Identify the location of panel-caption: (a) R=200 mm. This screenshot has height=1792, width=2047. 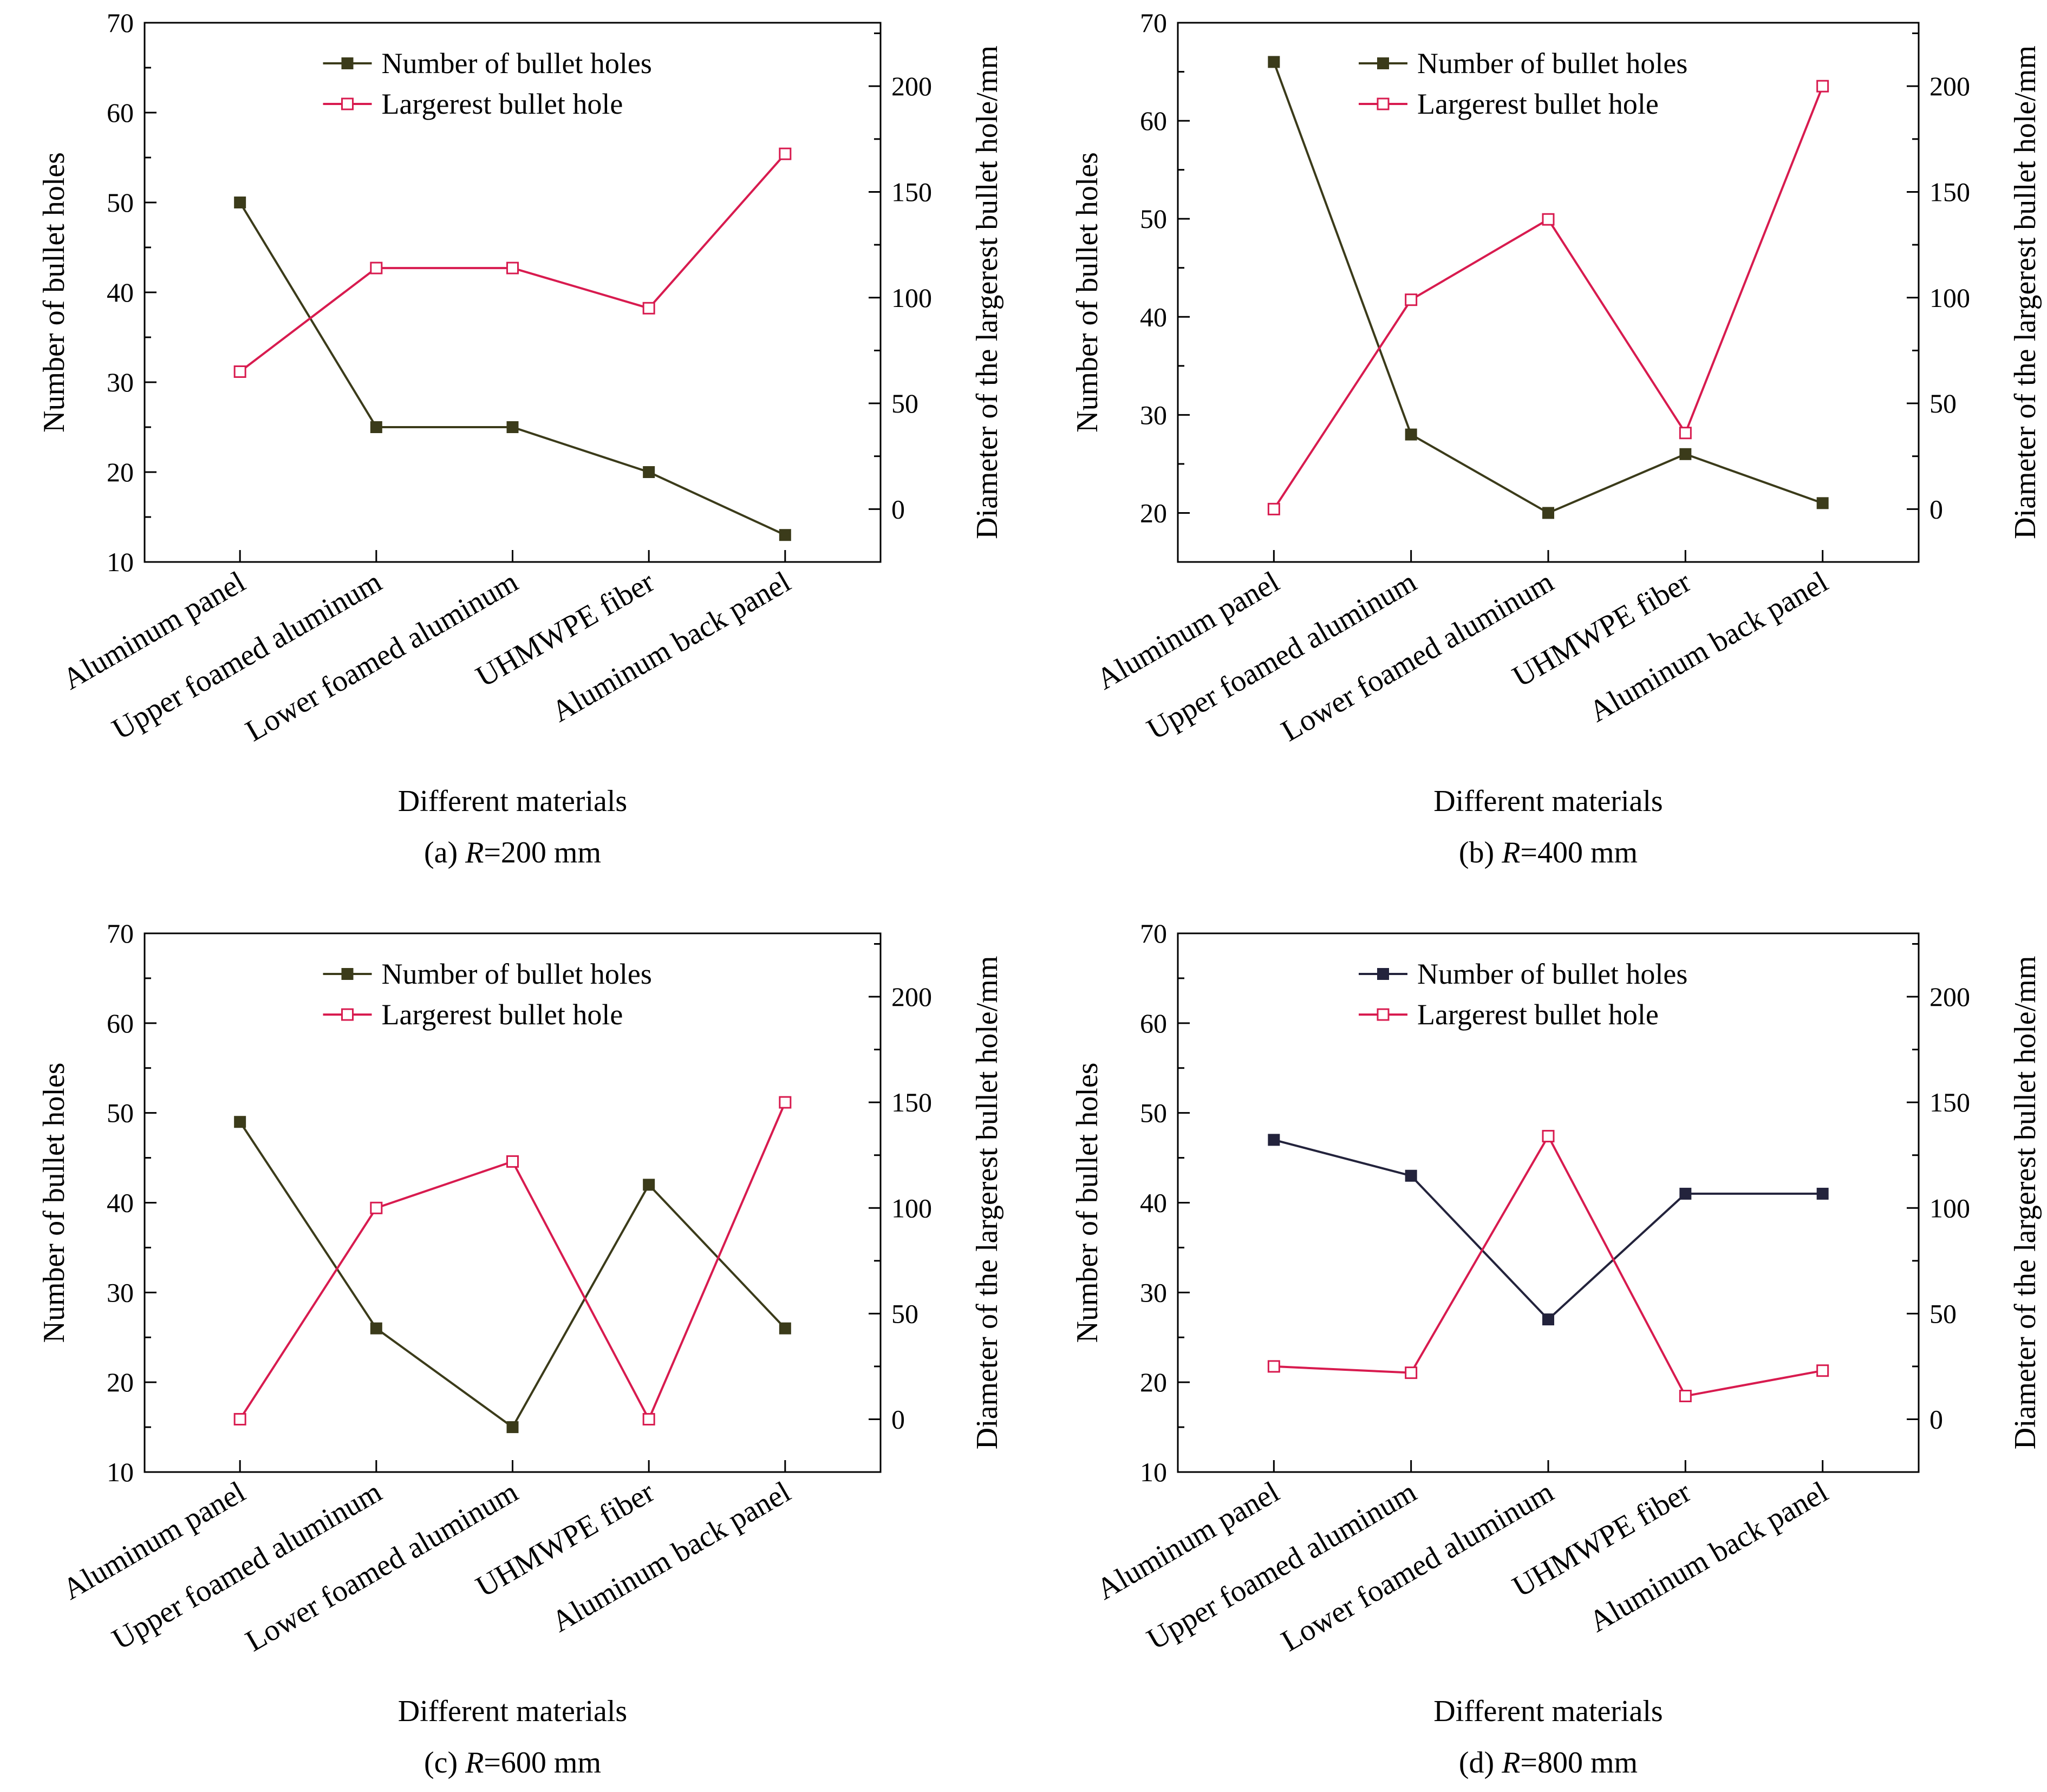
(512, 852).